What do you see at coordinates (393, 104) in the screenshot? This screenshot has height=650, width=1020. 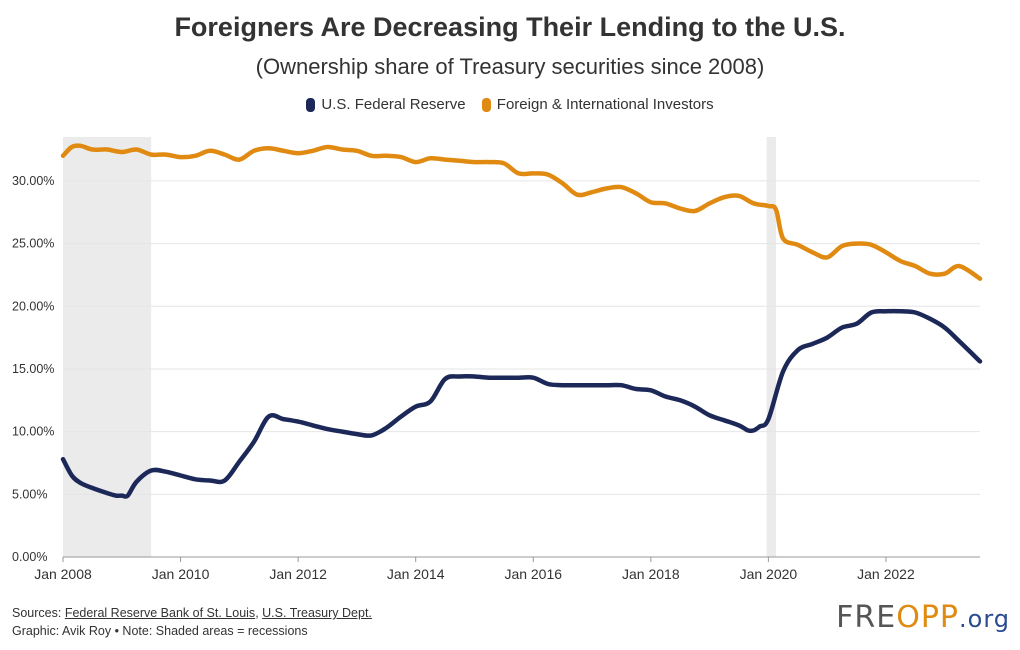 I see `legend-label-fed: U.S. Federal Reserve` at bounding box center [393, 104].